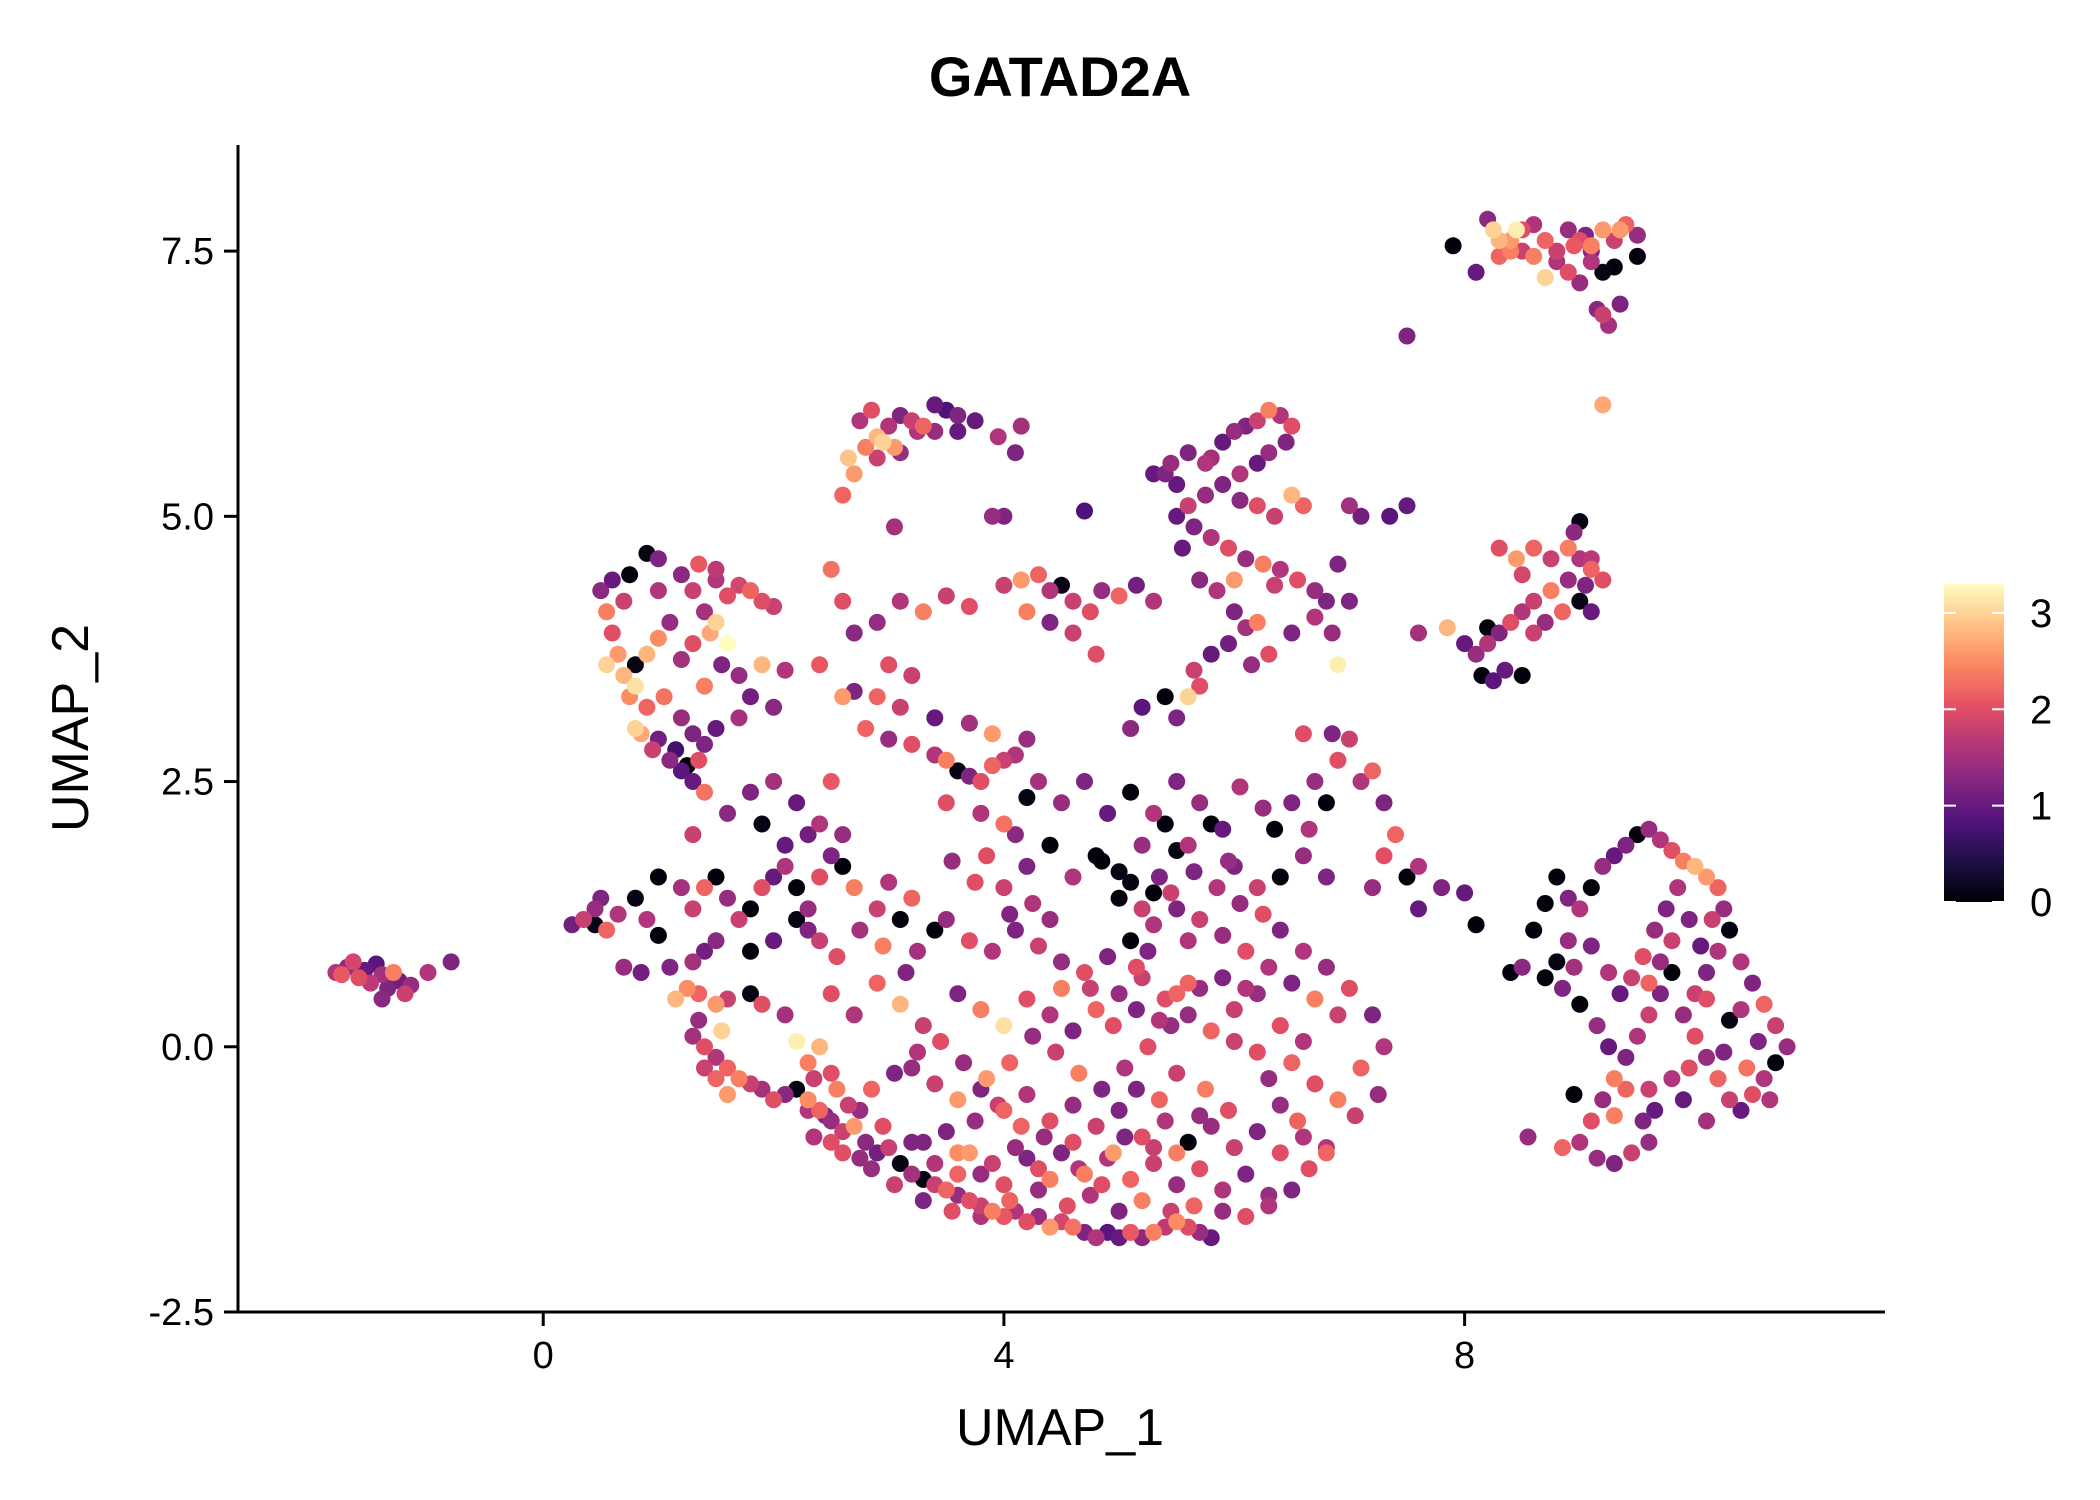 The width and height of the screenshot is (2100, 1500). I want to click on x-tick-label: 0, so click(543, 1356).